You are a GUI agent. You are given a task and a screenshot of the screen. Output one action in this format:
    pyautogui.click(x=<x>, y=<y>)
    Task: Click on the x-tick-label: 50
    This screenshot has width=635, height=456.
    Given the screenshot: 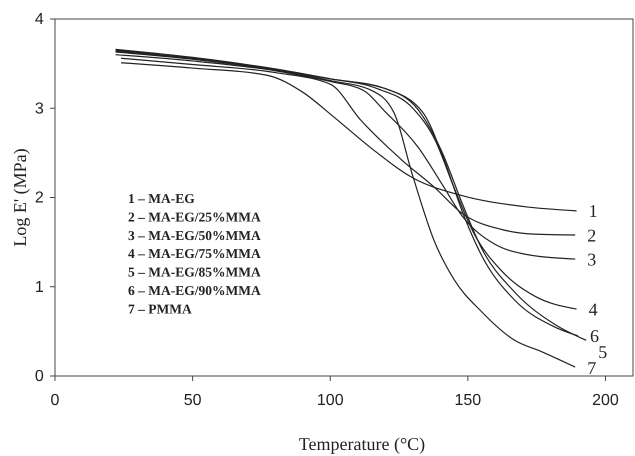 What is the action you would take?
    pyautogui.click(x=193, y=400)
    